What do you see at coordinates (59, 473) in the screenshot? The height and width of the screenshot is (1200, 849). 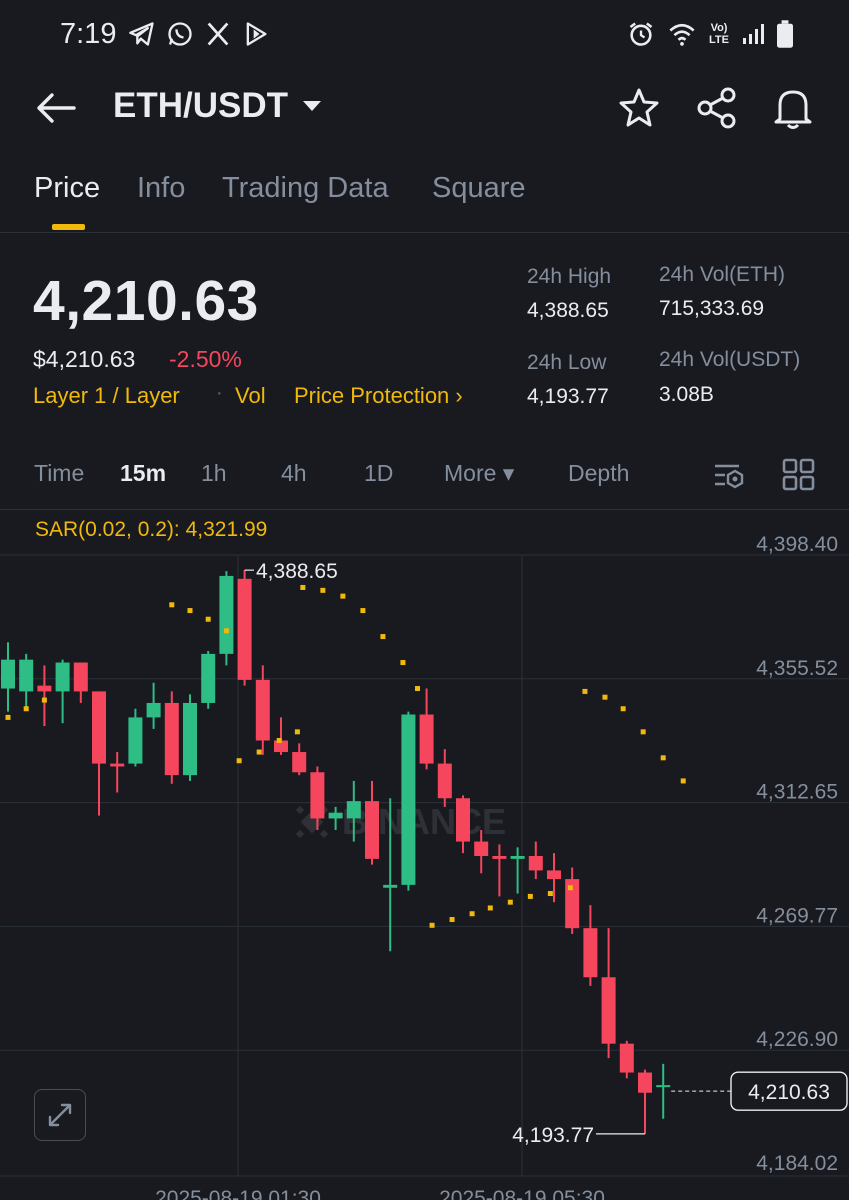 I see `interval-time: Time` at bounding box center [59, 473].